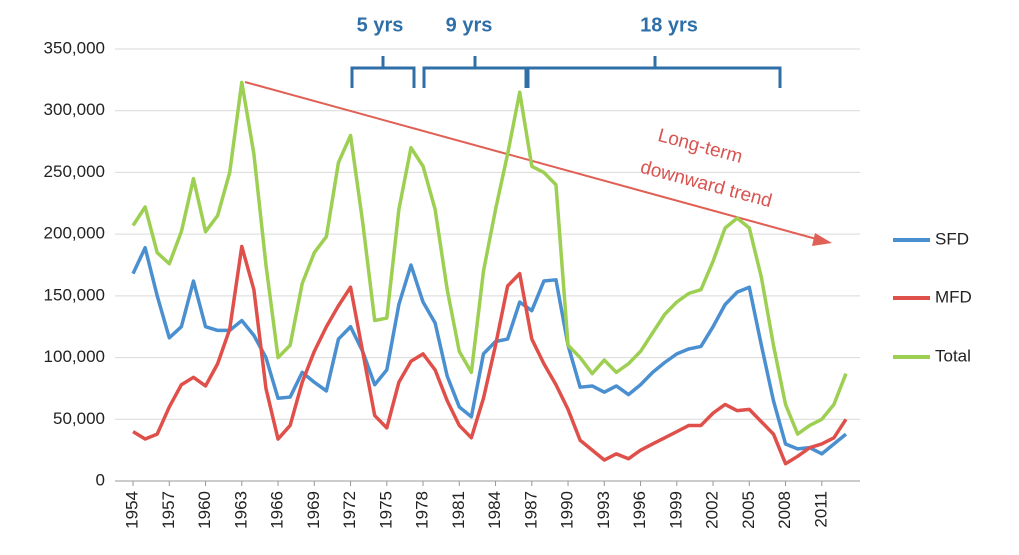 The height and width of the screenshot is (555, 1019). What do you see at coordinates (952, 238) in the screenshot?
I see `legend-label: SFD` at bounding box center [952, 238].